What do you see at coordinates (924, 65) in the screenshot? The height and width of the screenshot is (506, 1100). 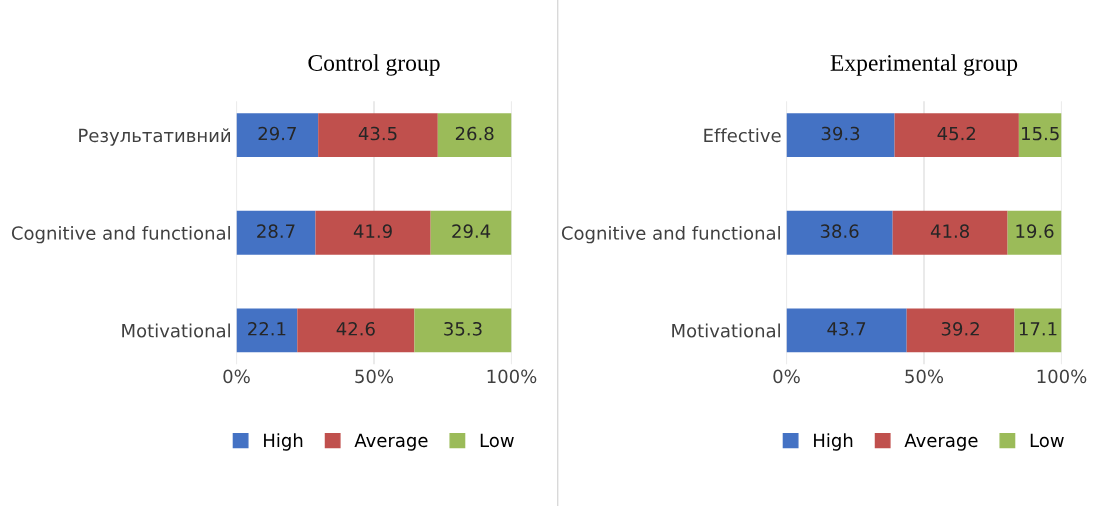 I see `chart-title: Experimental group` at bounding box center [924, 65].